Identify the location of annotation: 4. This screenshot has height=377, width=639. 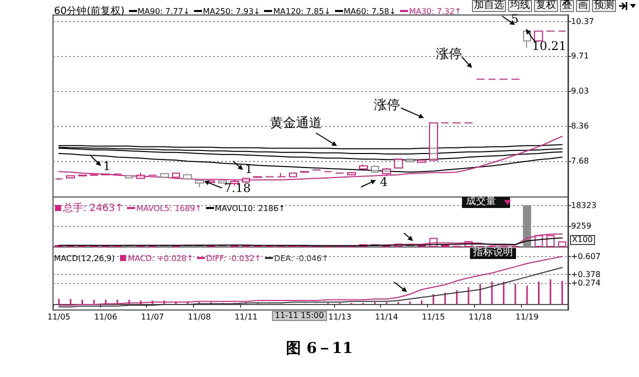
(384, 182).